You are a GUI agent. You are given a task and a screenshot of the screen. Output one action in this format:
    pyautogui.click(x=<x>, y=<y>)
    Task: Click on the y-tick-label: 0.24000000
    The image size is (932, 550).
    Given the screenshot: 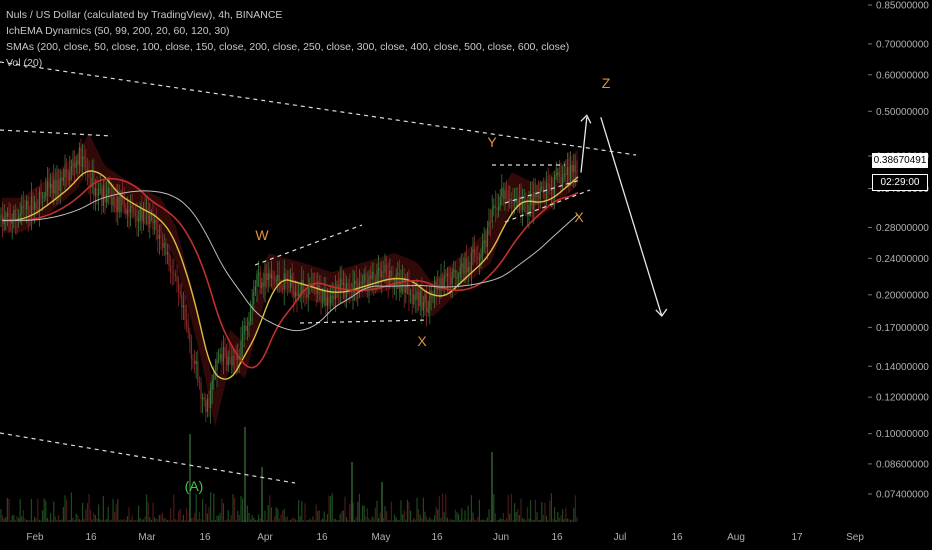 What is the action you would take?
    pyautogui.click(x=902, y=259)
    